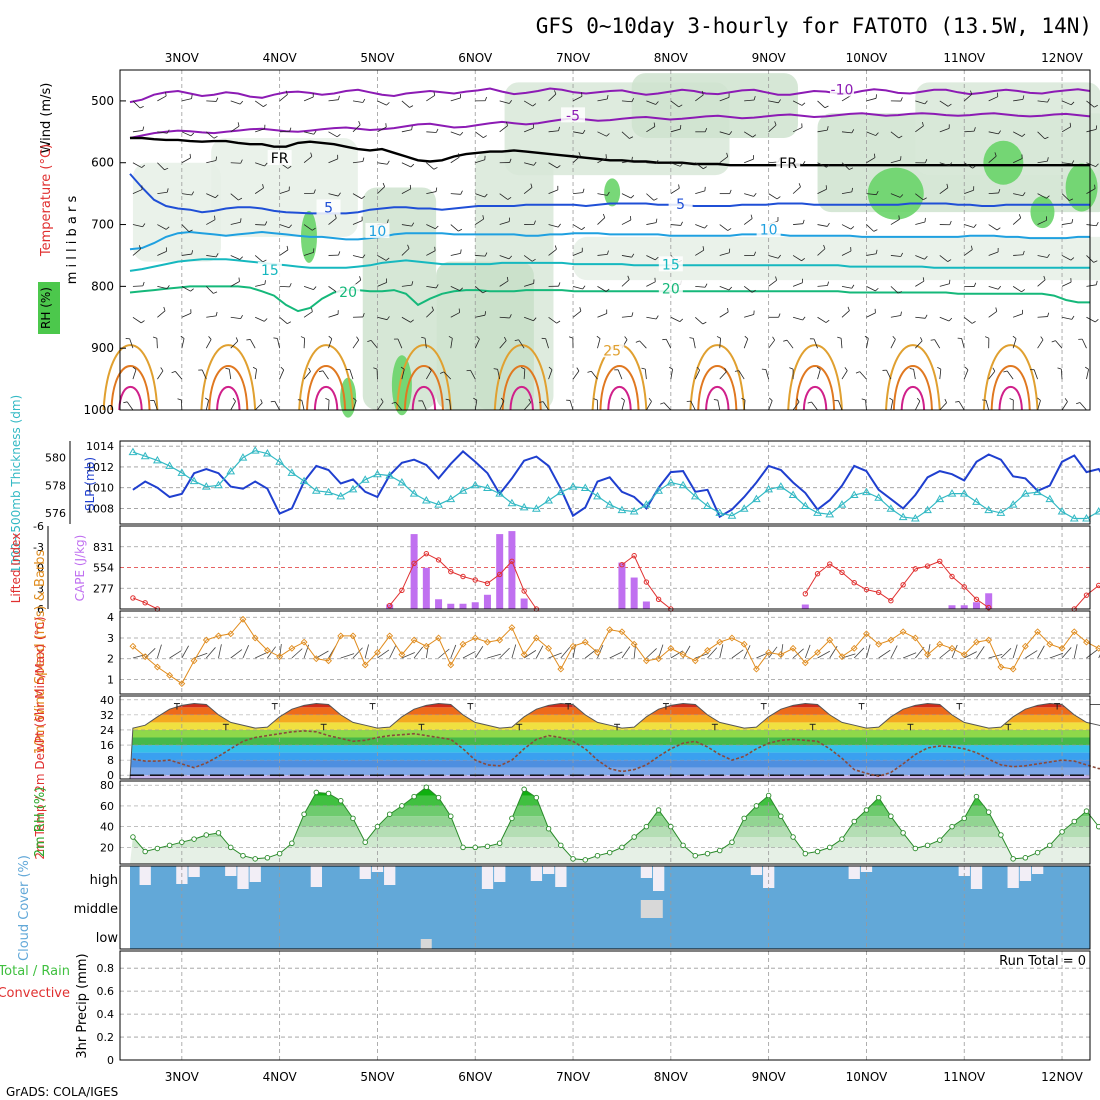 The width and height of the screenshot is (1100, 1100). Describe the element at coordinates (106, 968) in the screenshot. I see `precip-tick-label: 0.8` at that location.